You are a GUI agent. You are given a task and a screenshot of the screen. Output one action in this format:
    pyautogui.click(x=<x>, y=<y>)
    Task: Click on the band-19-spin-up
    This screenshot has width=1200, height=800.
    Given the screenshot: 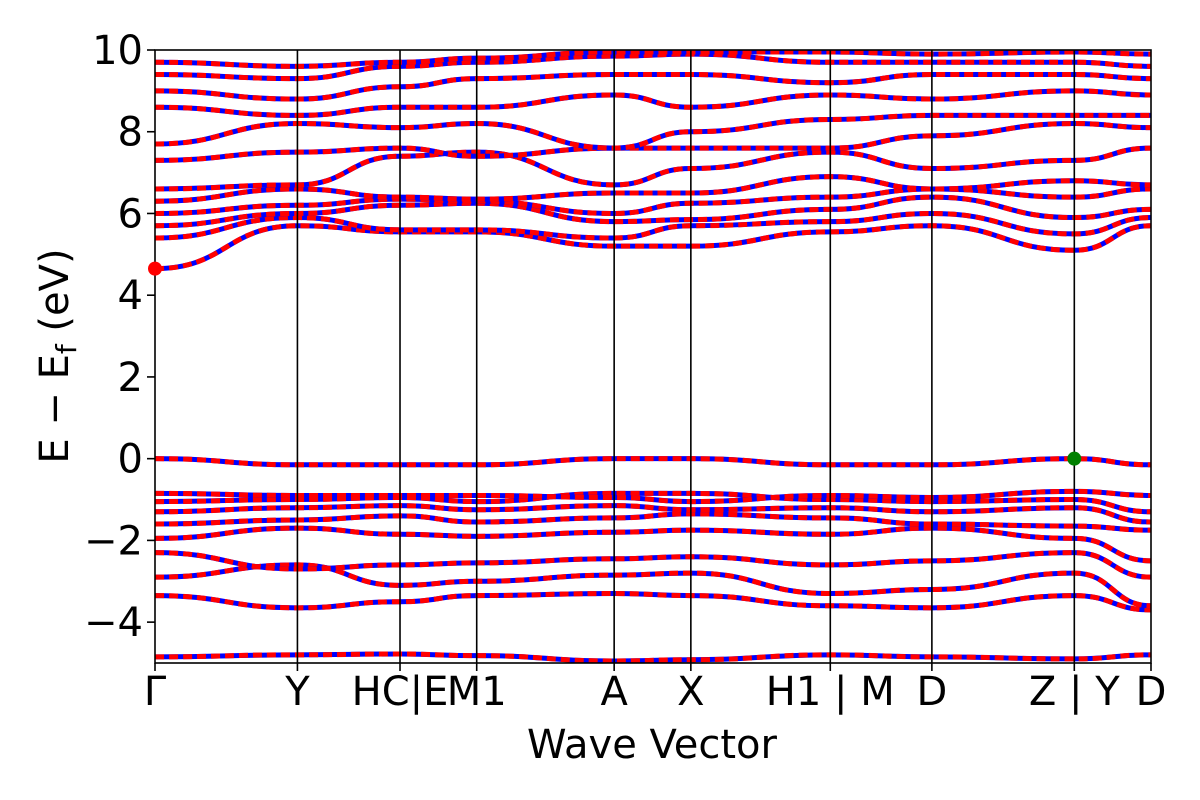 What is the action you would take?
    pyautogui.click(x=653, y=103)
    